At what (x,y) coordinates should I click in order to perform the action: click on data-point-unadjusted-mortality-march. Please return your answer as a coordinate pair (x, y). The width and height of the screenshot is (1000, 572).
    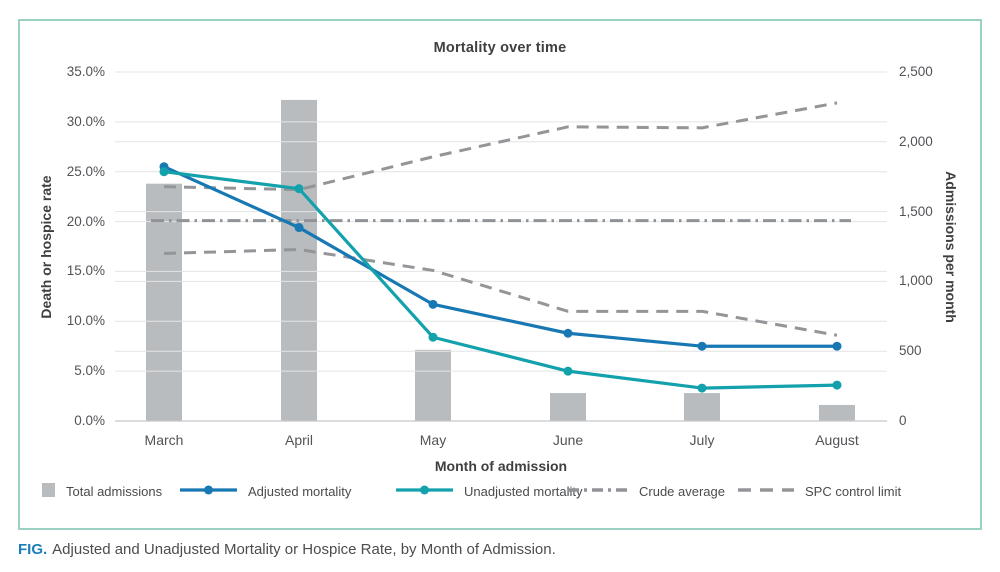
    Looking at the image, I should click on (164, 172).